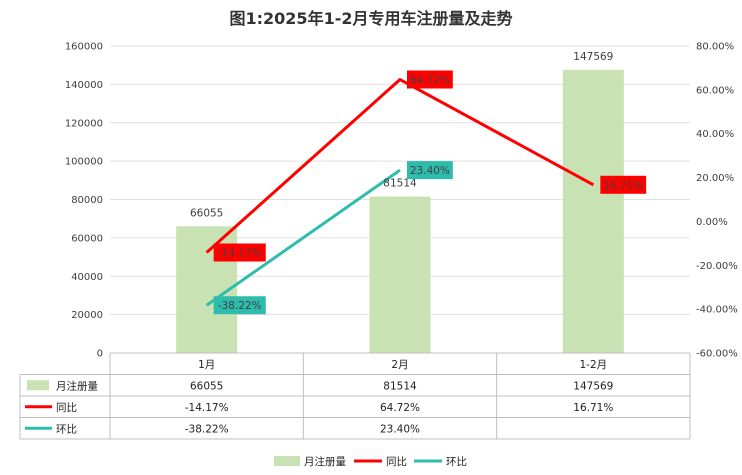  I want to click on bar-data-label: 147569, so click(593, 57).